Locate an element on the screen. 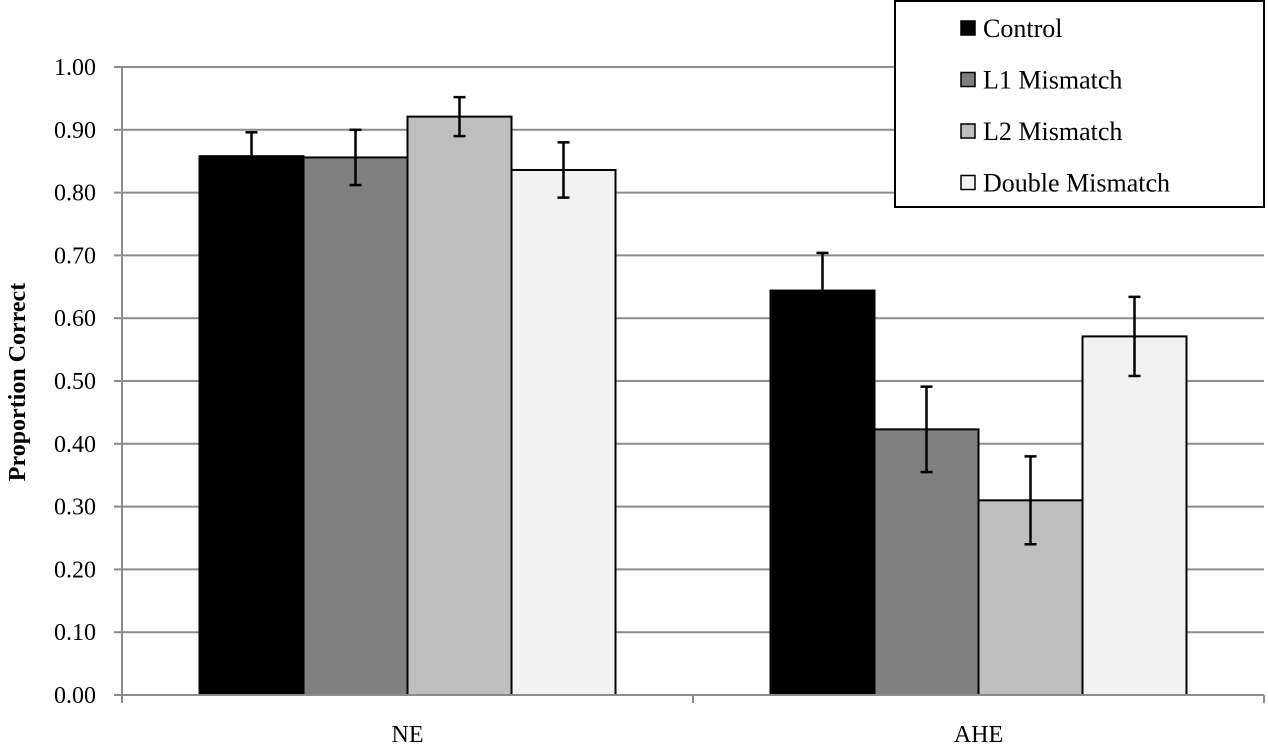 The height and width of the screenshot is (753, 1268). y-tick-label: 0.50 is located at coordinates (75, 382).